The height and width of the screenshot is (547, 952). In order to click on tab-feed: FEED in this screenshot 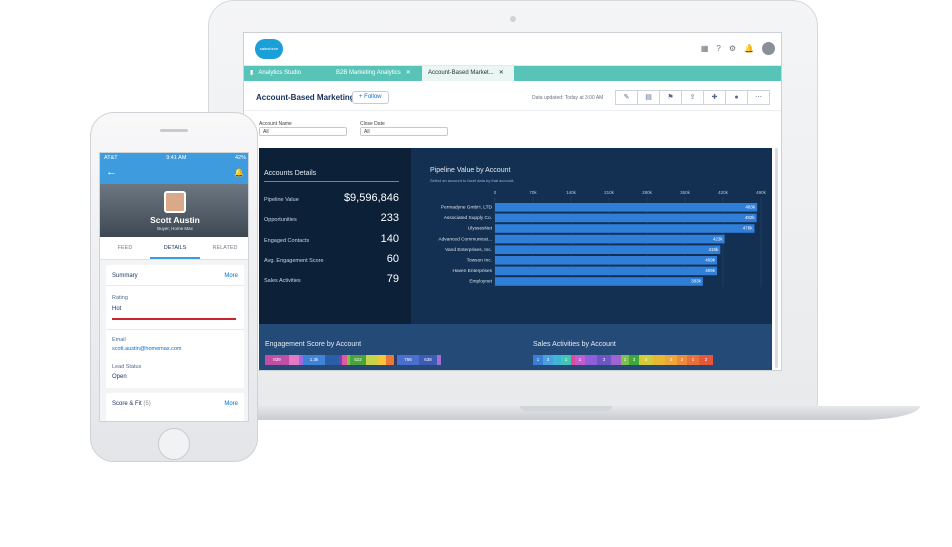, I will do `click(125, 248)`.